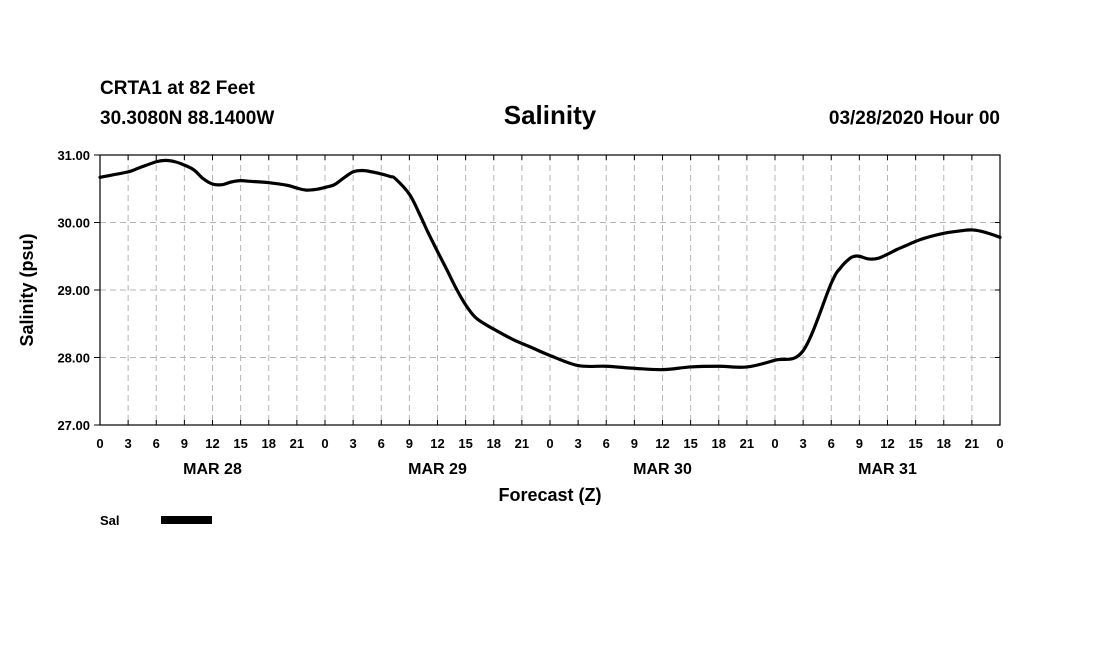 Image resolution: width=1100 pixels, height=650 pixels. I want to click on day-label: MAR 30, so click(662, 469).